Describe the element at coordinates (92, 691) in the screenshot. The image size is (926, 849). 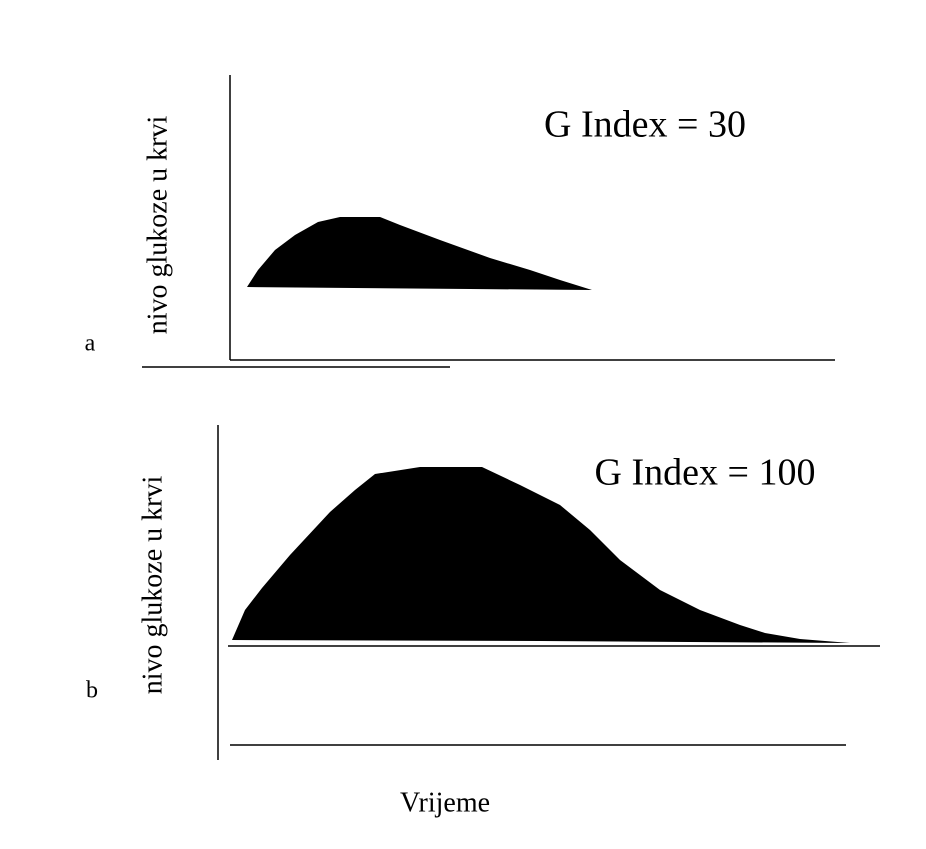
I see `panel-label: b` at that location.